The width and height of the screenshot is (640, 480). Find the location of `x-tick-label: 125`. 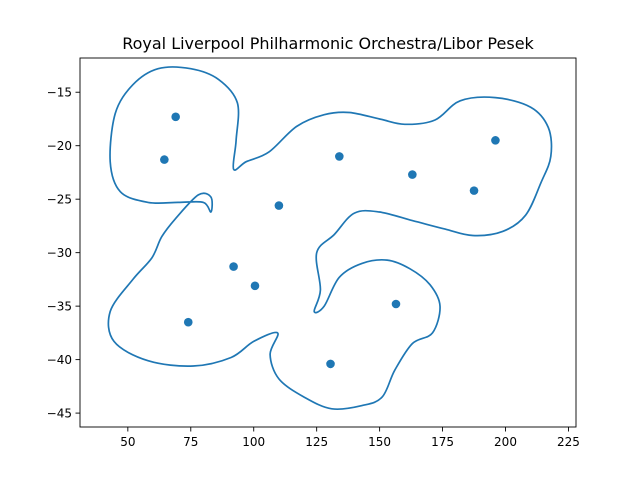

x-tick-label: 125 is located at coordinates (316, 442).